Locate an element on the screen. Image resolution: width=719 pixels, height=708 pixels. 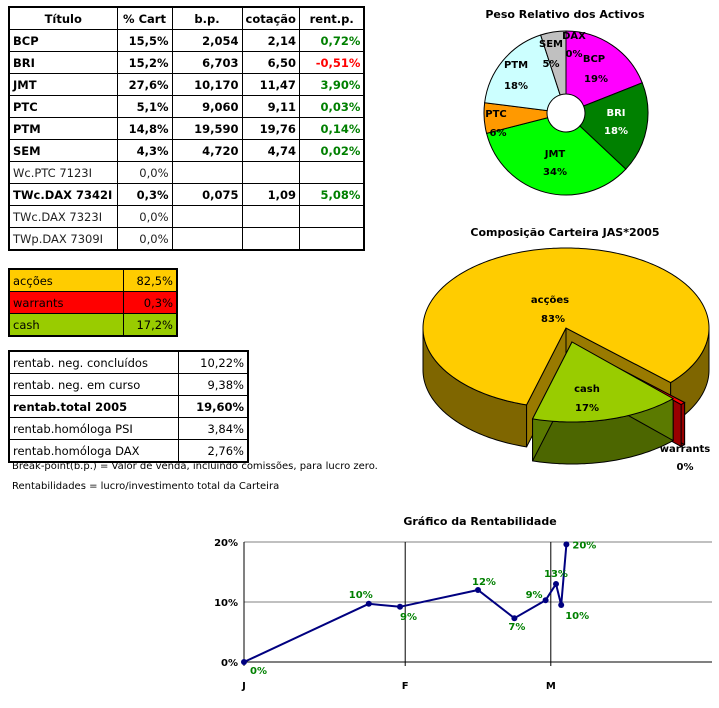
rentab-value: 9,38% is located at coordinates (213, 384).